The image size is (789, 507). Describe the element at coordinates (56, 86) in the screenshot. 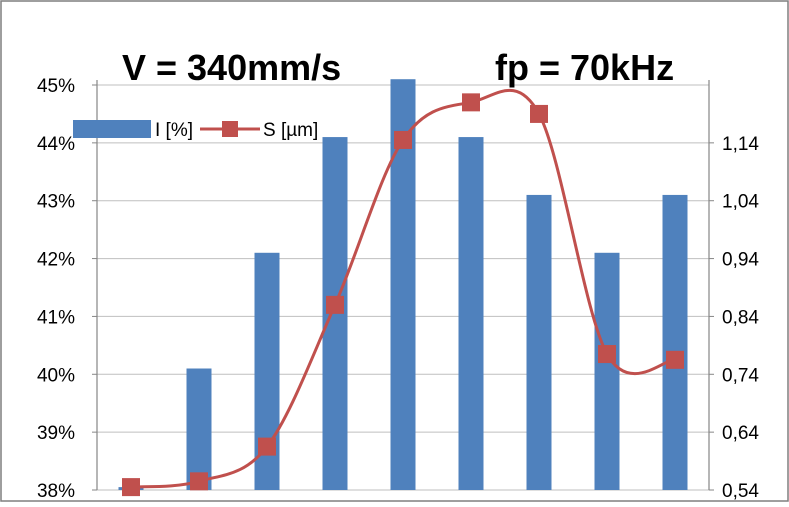

I see `left-axis-tick-label: 45%` at that location.